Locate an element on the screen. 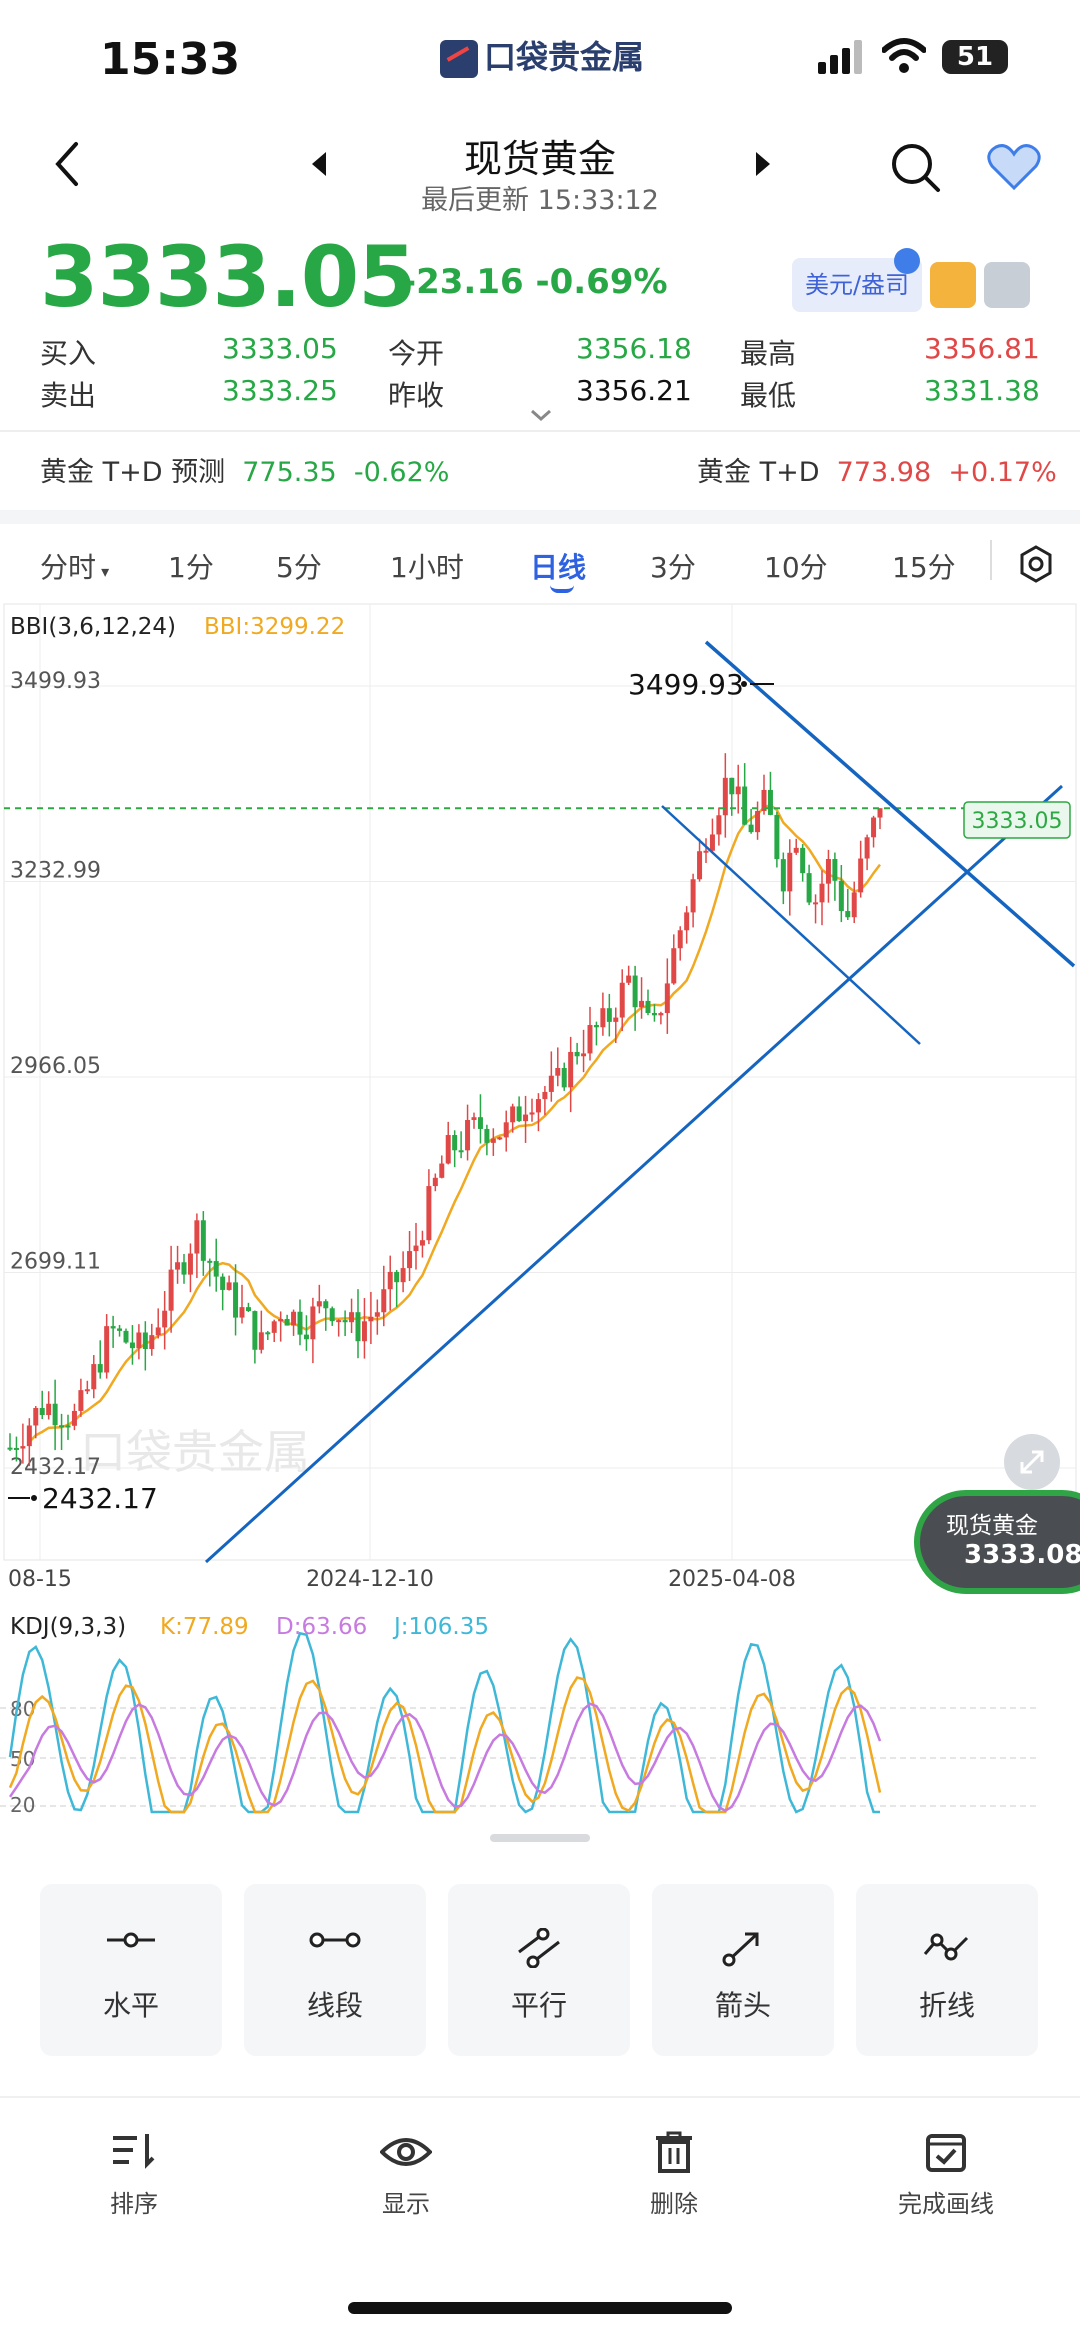 This screenshot has height=2337, width=1080. nav-label: 删除 is located at coordinates (674, 2204).